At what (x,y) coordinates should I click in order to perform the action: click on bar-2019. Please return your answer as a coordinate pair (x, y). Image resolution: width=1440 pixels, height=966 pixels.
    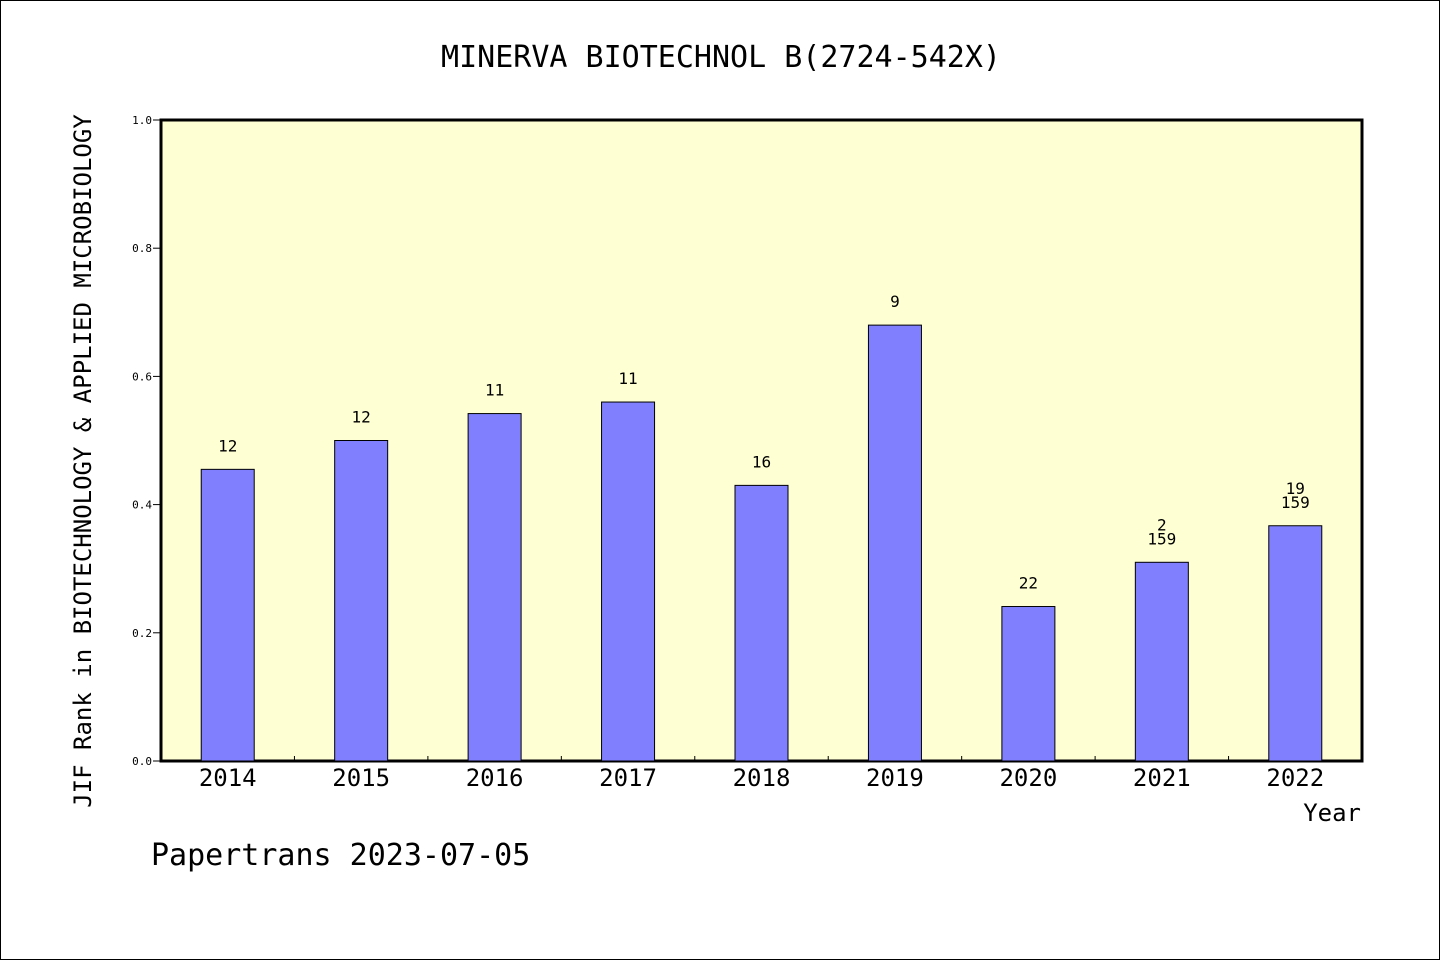
    Looking at the image, I should click on (894, 543).